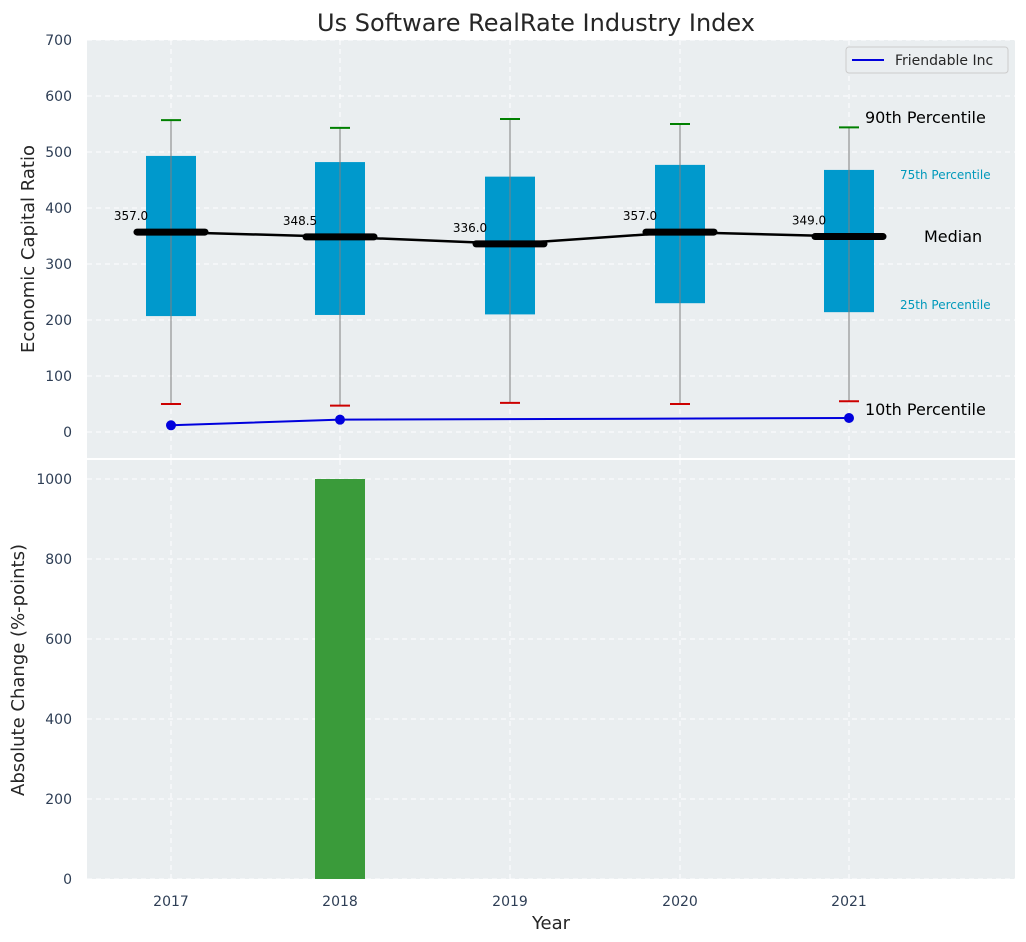 This screenshot has height=942, width=1026. I want to click on x-tick-label: 2019, so click(510, 902).